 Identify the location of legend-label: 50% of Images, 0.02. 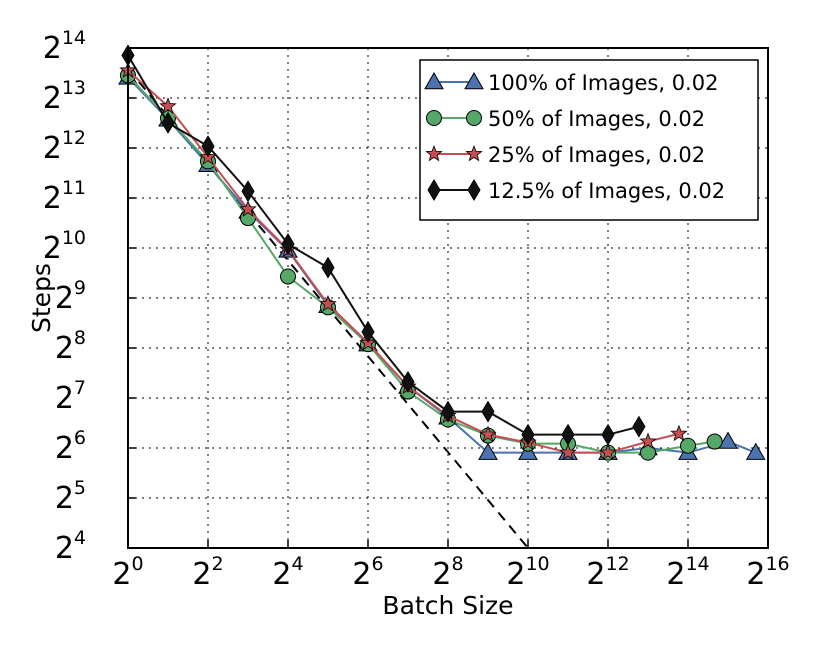
(596, 119).